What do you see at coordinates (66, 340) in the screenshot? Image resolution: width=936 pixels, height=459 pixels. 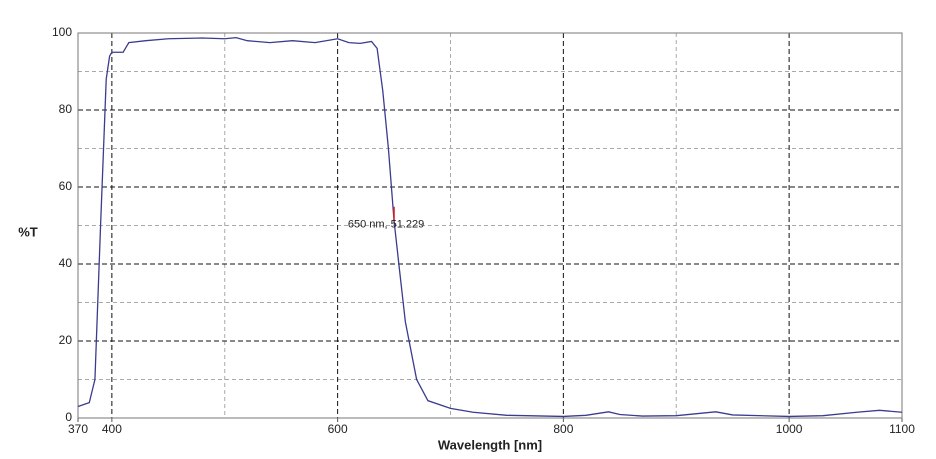 I see `y-tick-label: 20` at bounding box center [66, 340].